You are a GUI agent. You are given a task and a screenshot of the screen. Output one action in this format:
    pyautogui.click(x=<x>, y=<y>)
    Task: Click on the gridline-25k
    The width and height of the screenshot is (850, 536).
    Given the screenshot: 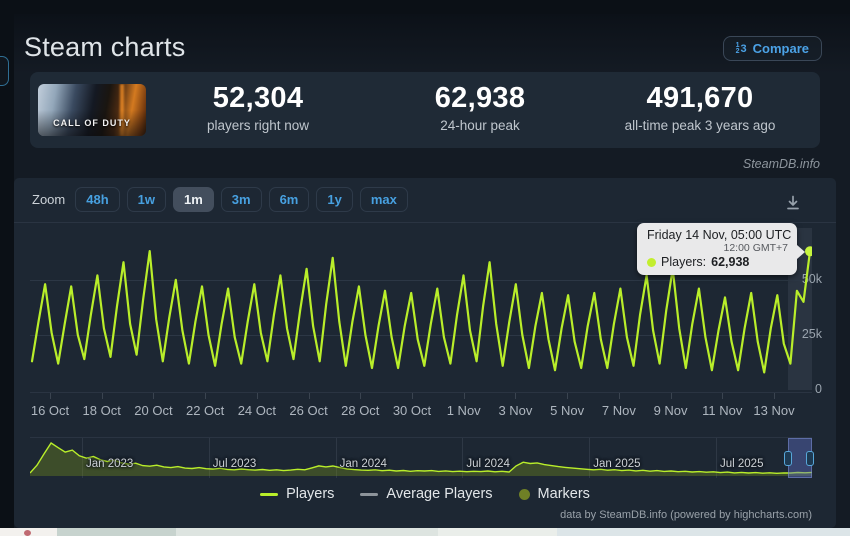 What is the action you would take?
    pyautogui.click(x=421, y=335)
    